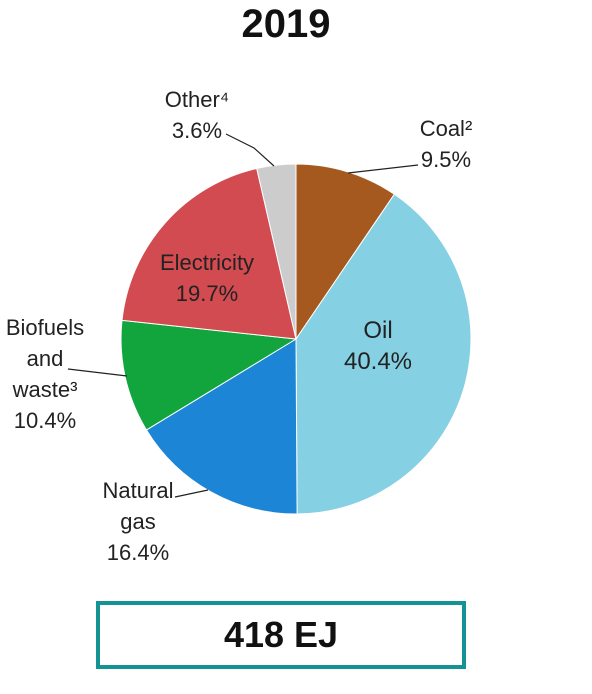  I want to click on slice-label-5: Other⁴, so click(197, 99).